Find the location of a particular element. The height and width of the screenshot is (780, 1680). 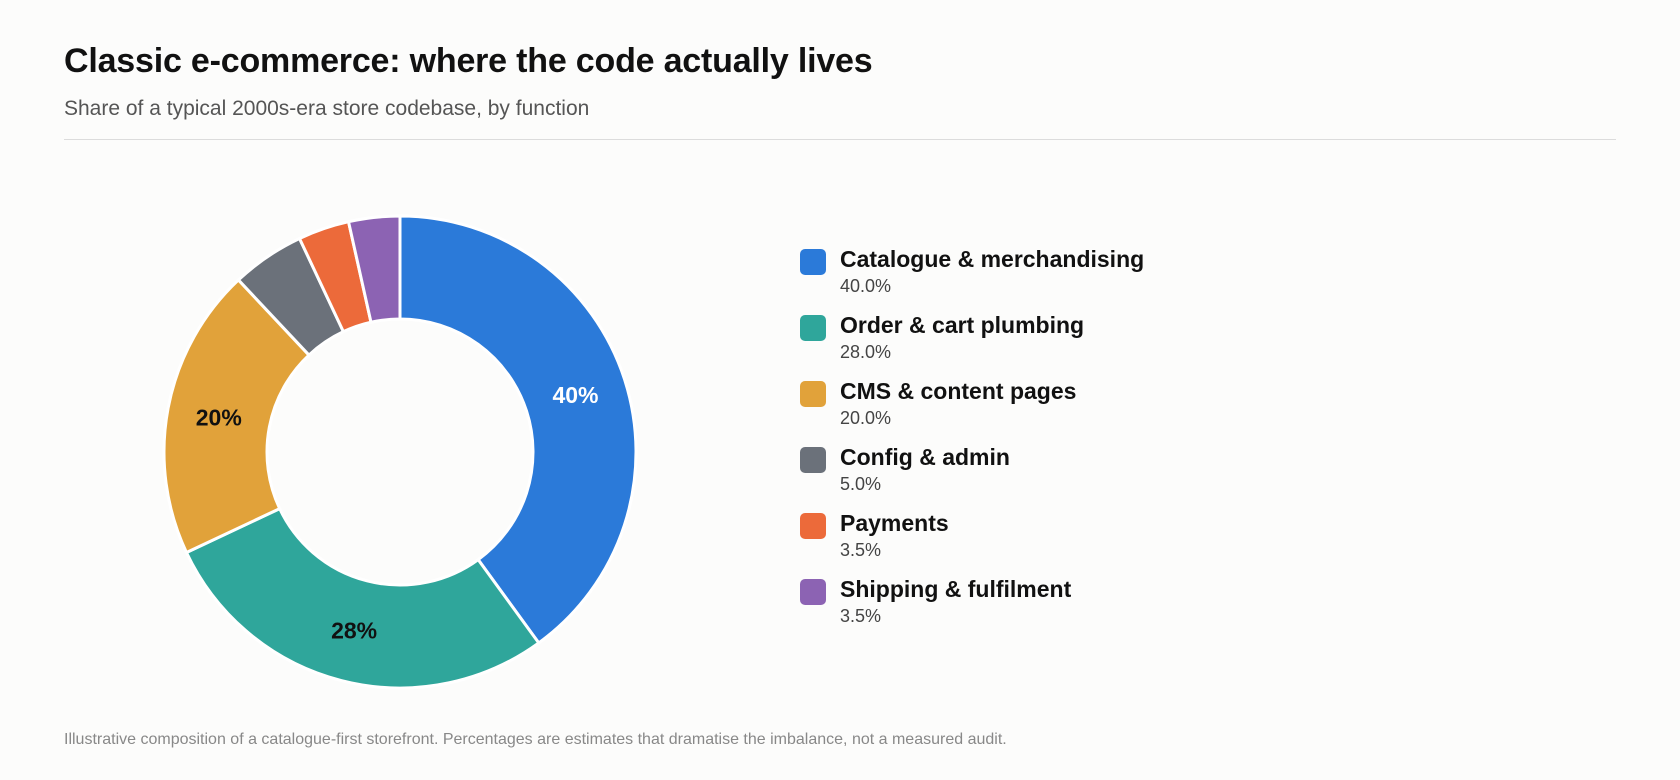

header-divider is located at coordinates (840, 139).